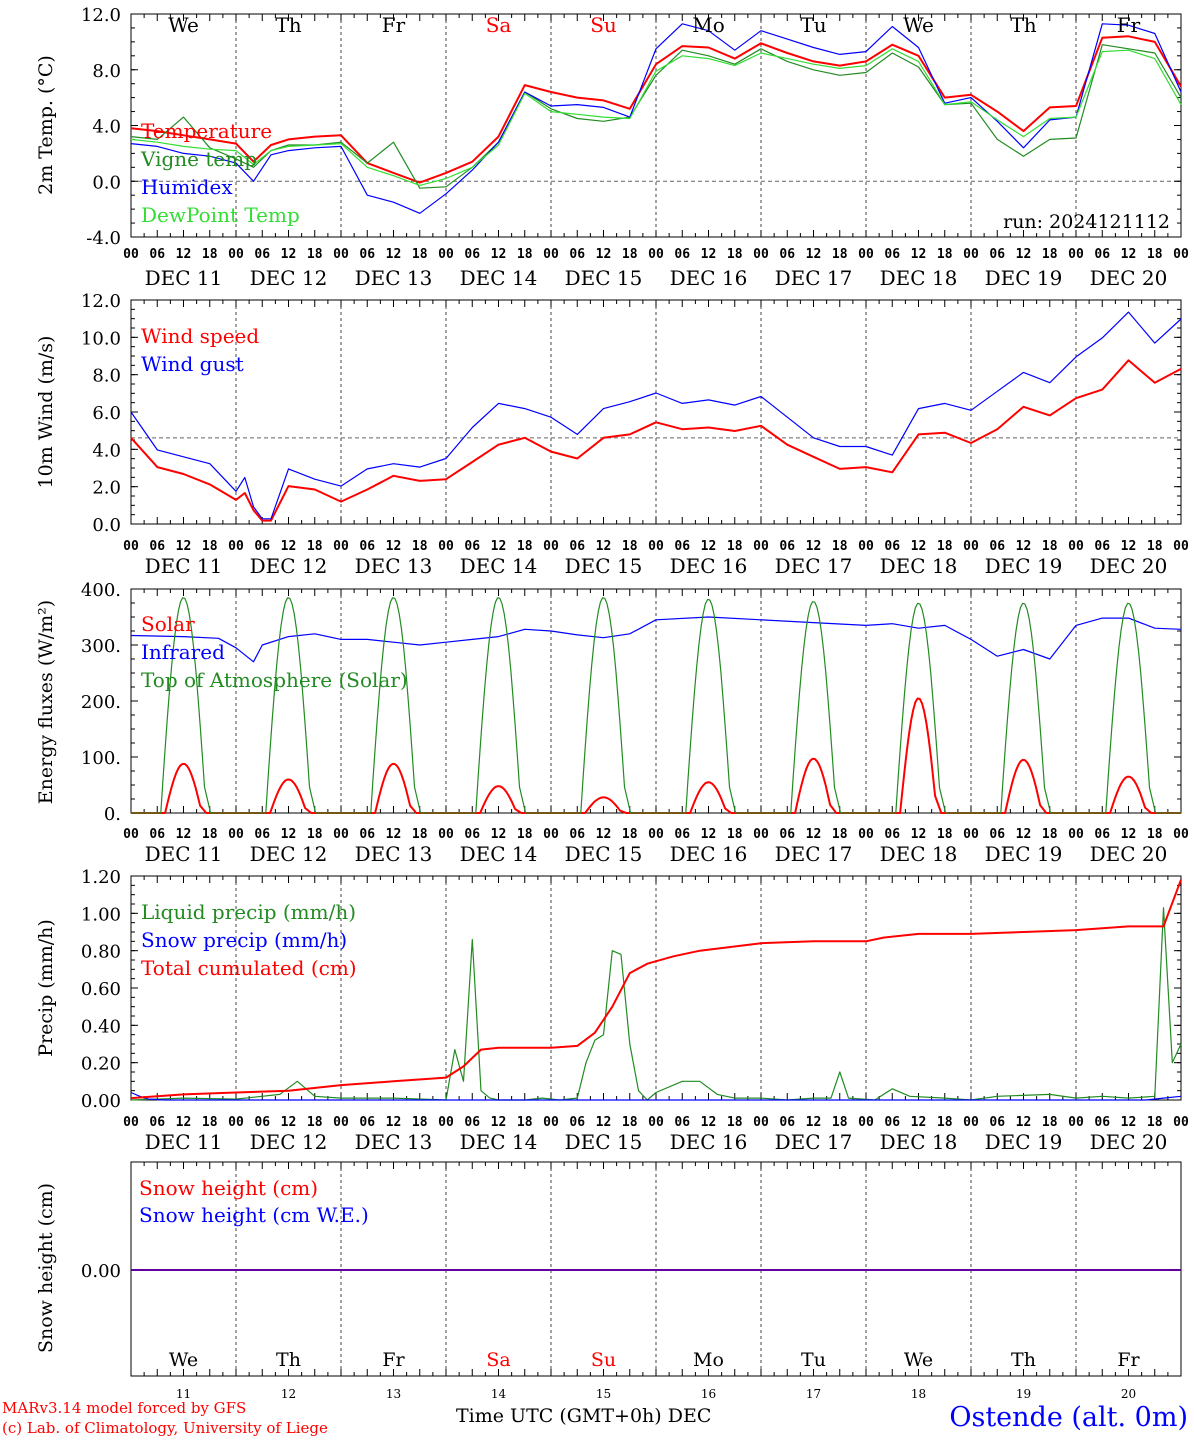 This screenshot has height=1440, width=1194. I want to click on legend-entry: Snow height (cm W.E.), so click(254, 1215).